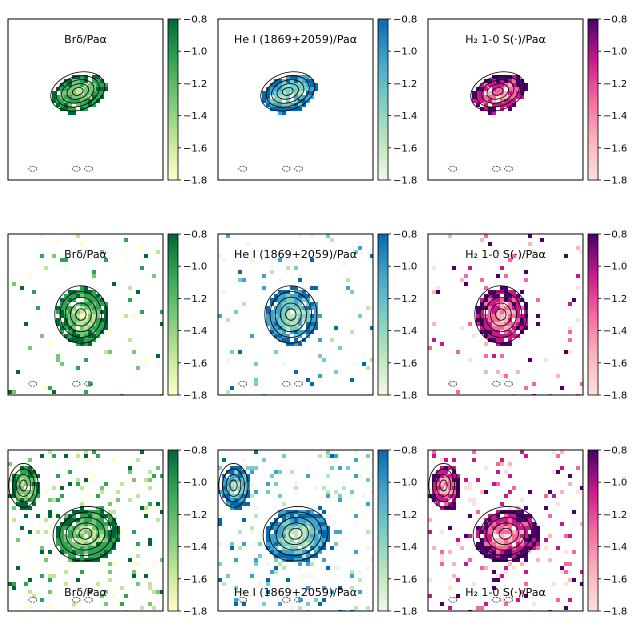  I want to click on panel-frame, so click(505, 314).